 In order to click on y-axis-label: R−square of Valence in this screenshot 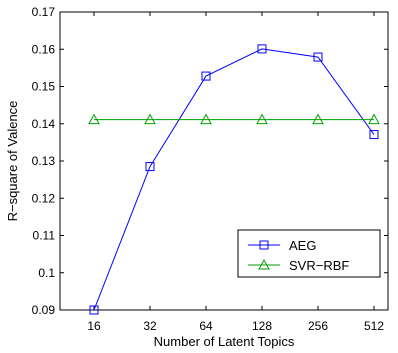, I will do `click(12, 161)`.